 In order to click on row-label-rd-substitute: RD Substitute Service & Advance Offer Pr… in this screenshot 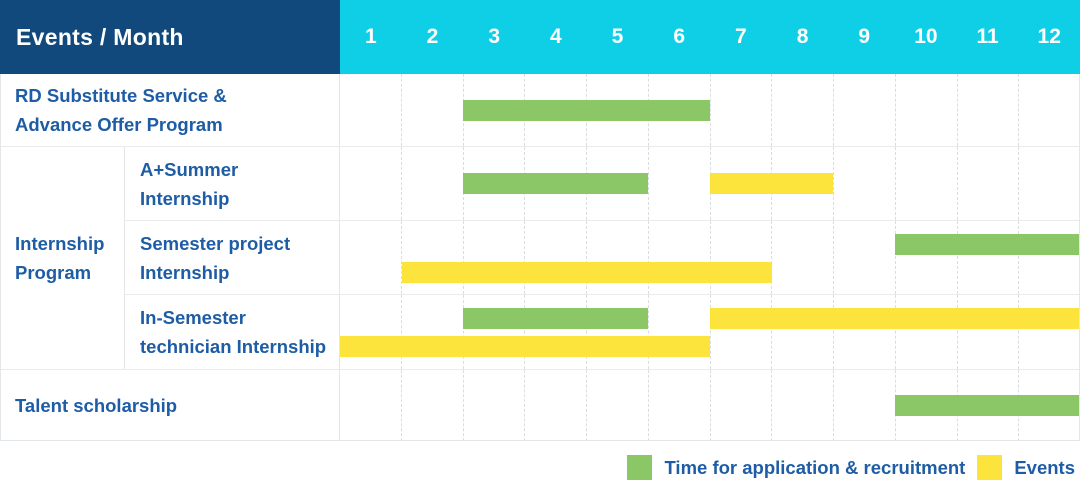, I will do `click(170, 110)`.